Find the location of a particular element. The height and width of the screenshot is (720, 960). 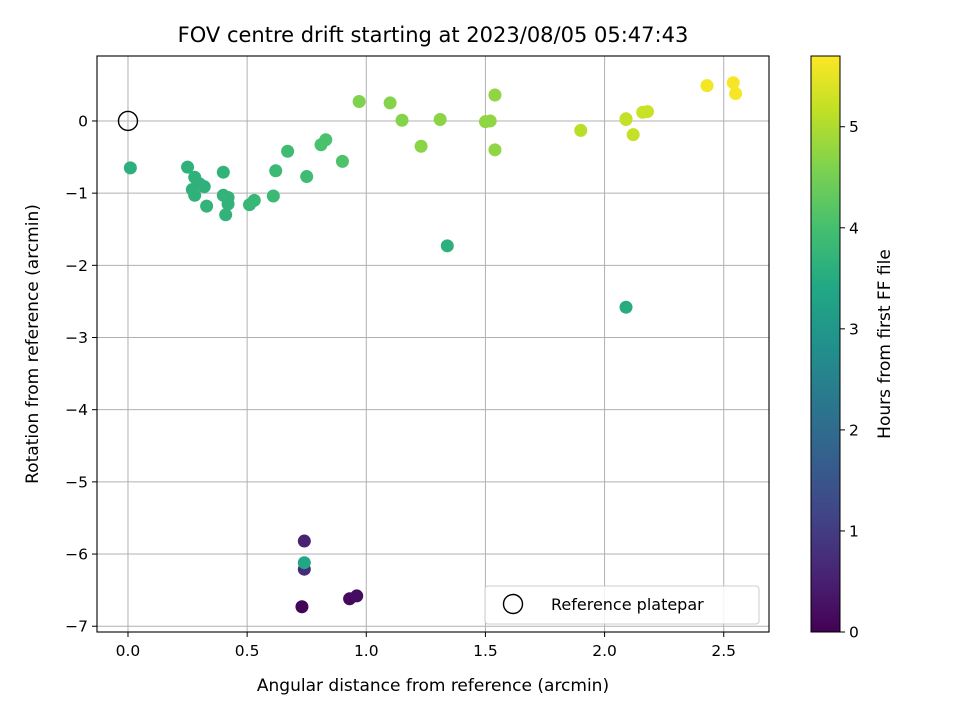

y-axis-ticks: 0 −1 −2 −3 −4 −5 −6 −7 is located at coordinates (81, 374).